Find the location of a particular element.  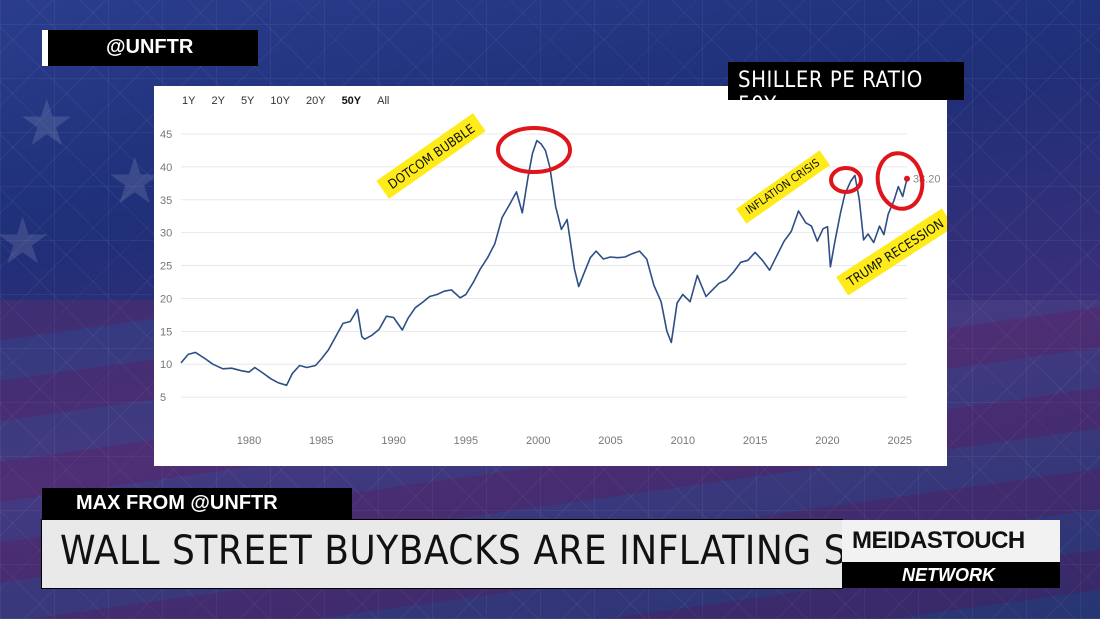

x-tick-label: 2010 is located at coordinates (683, 441).